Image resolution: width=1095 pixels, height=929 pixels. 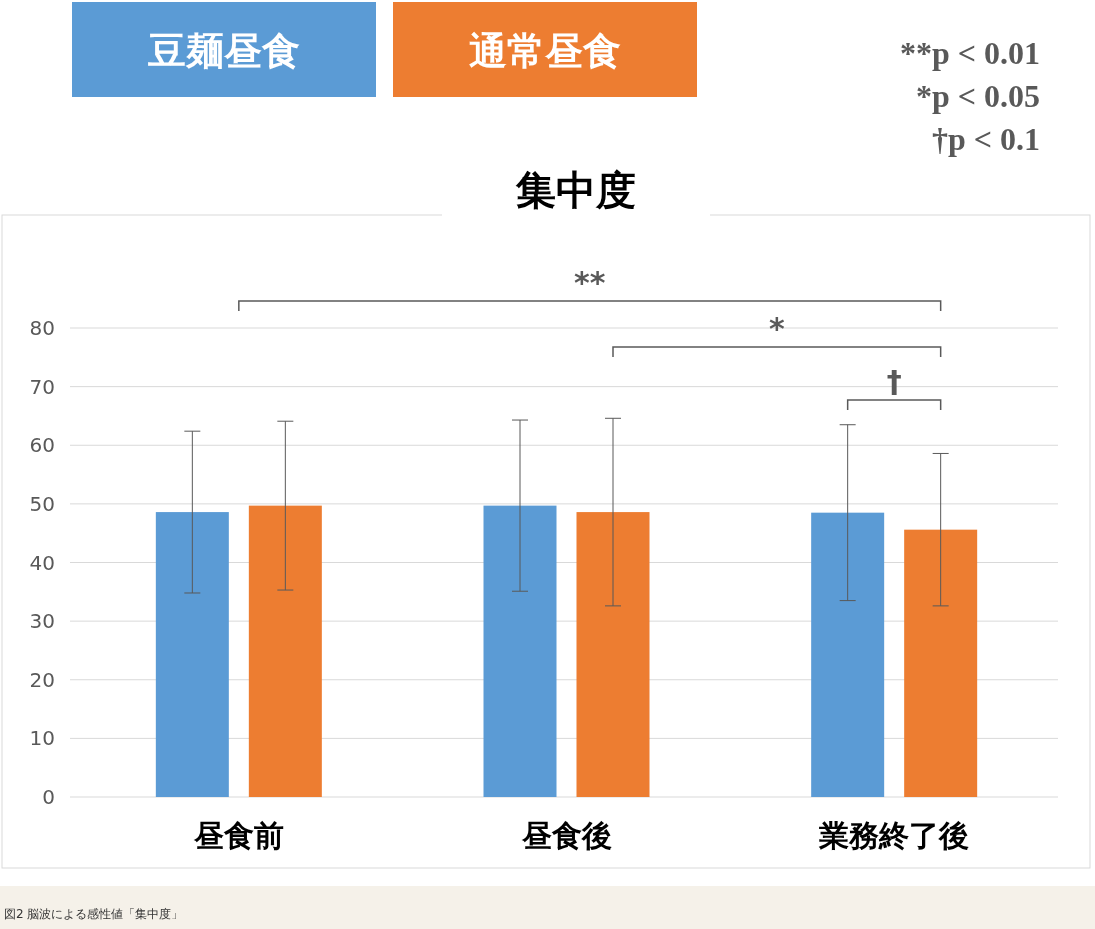 What do you see at coordinates (969, 53) in the screenshot?
I see `text: **p < 0.01` at bounding box center [969, 53].